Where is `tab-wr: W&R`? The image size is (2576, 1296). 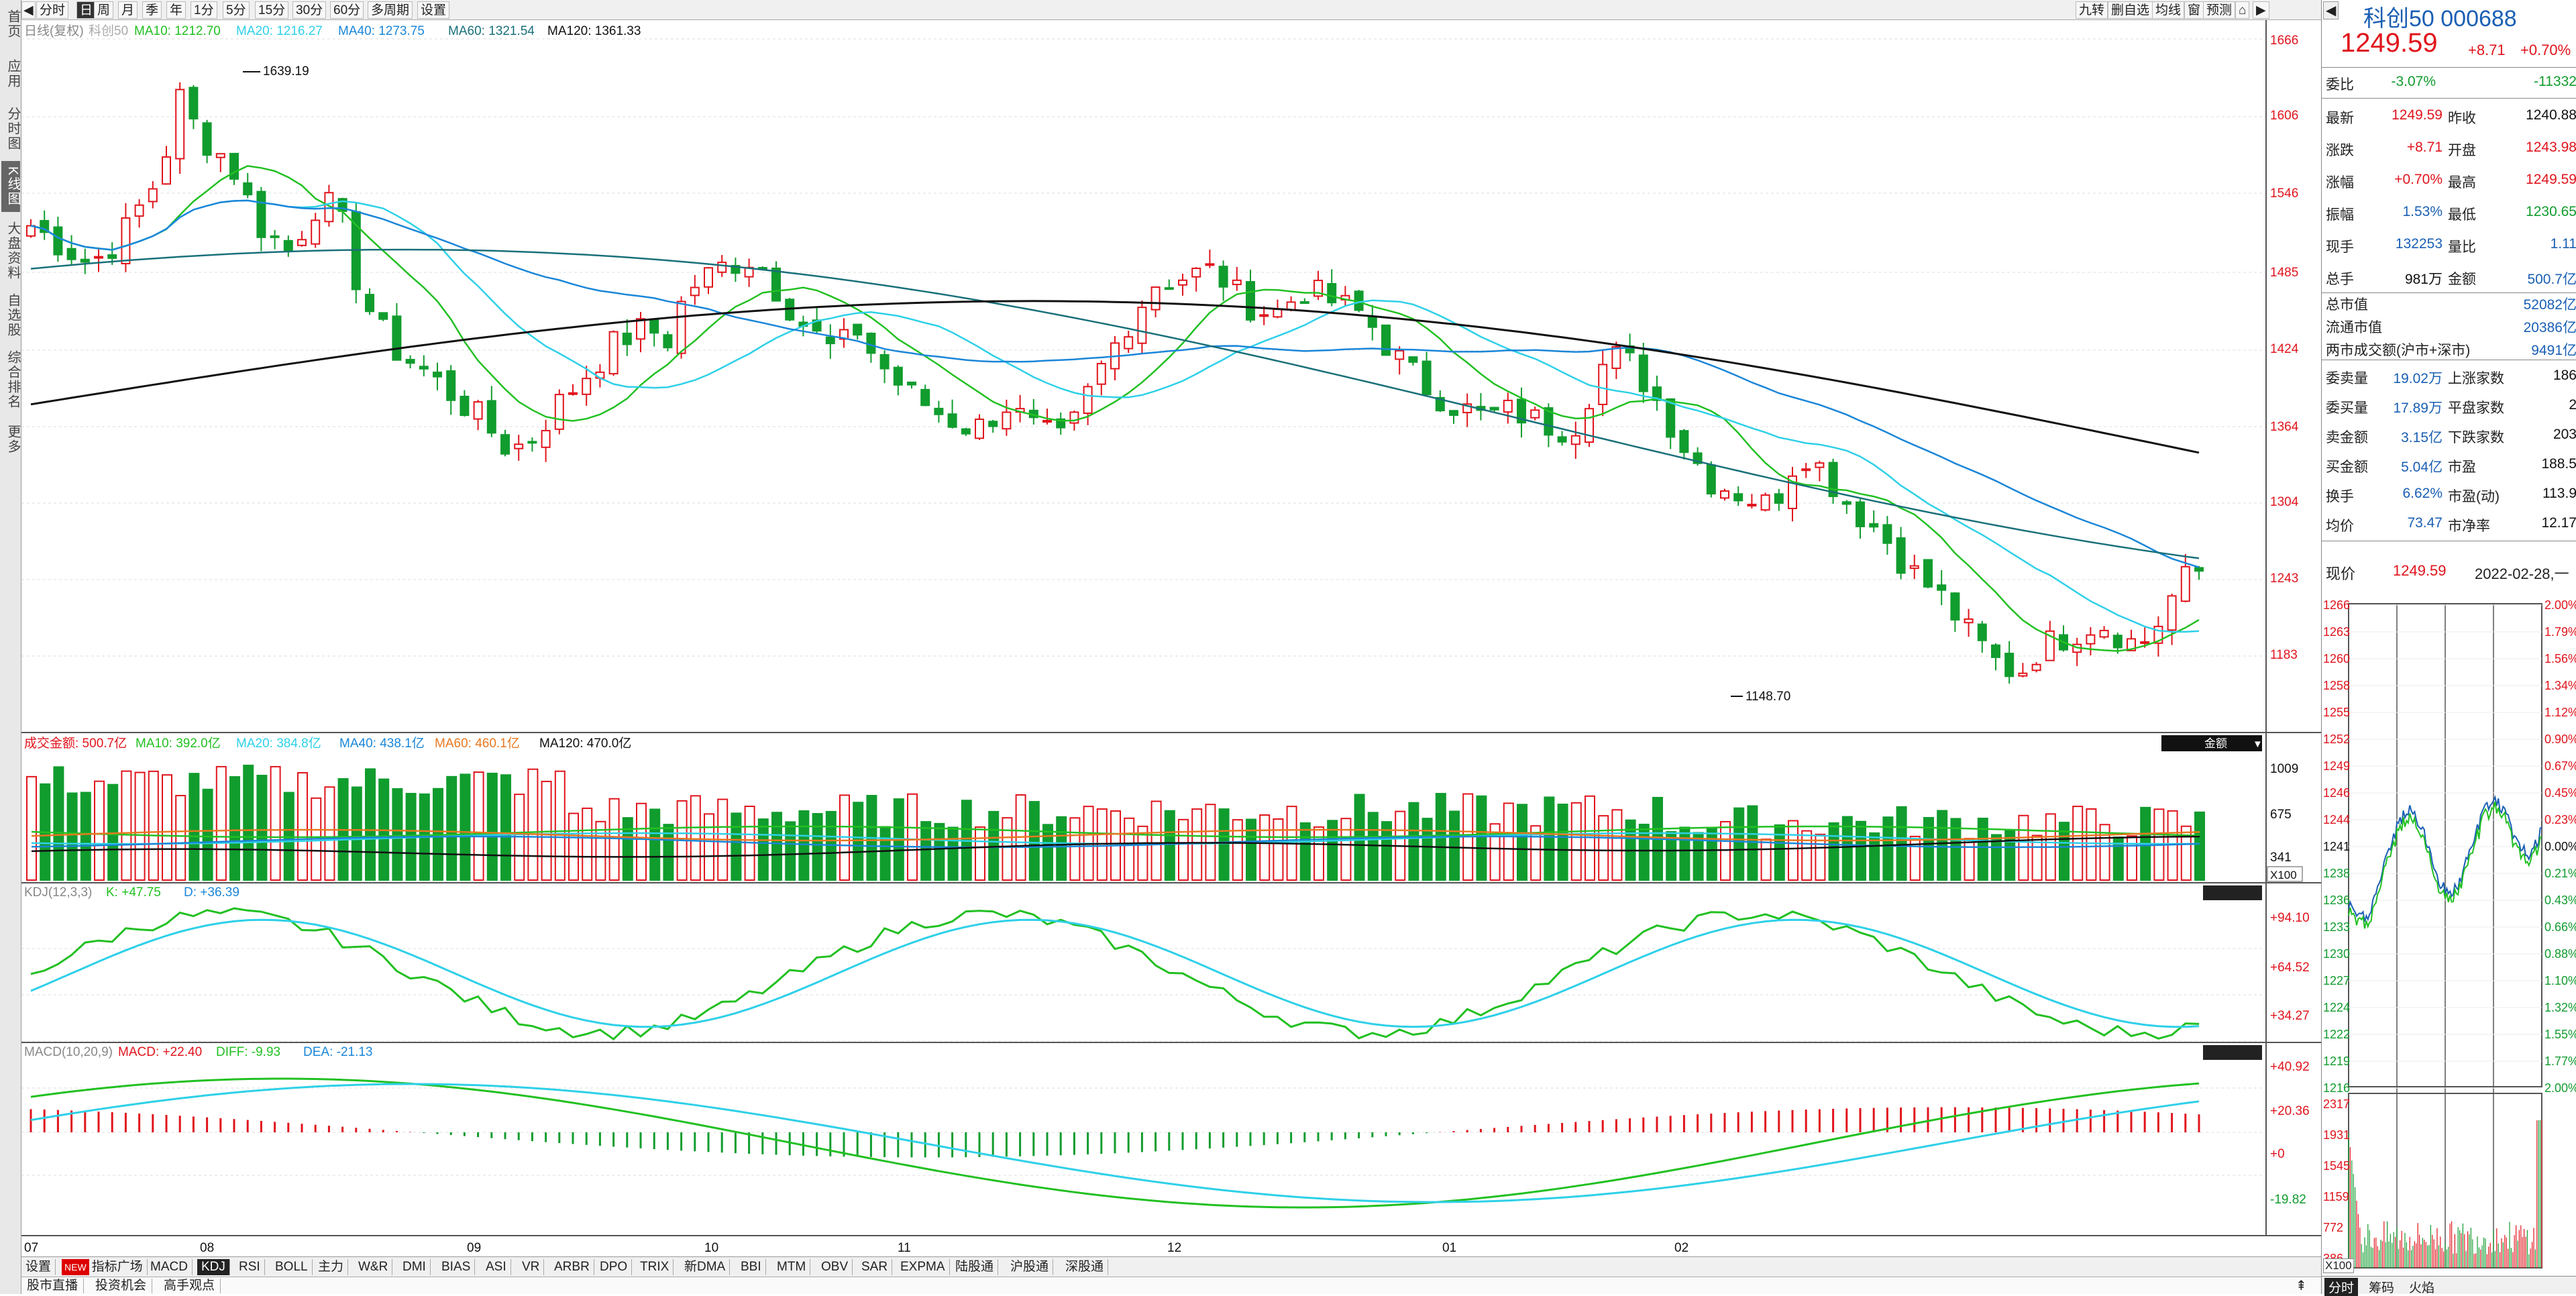
tab-wr: W&R is located at coordinates (373, 1267).